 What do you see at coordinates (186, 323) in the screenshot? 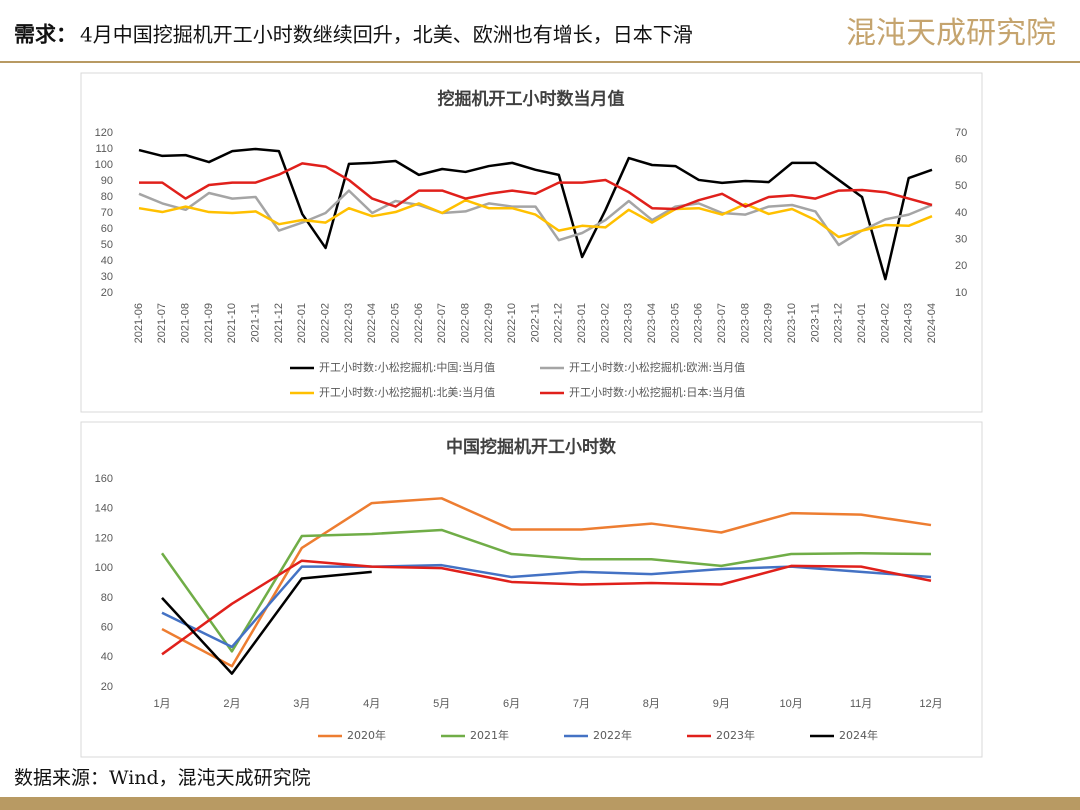
I see `x-tick-label: 2021-08` at bounding box center [186, 323].